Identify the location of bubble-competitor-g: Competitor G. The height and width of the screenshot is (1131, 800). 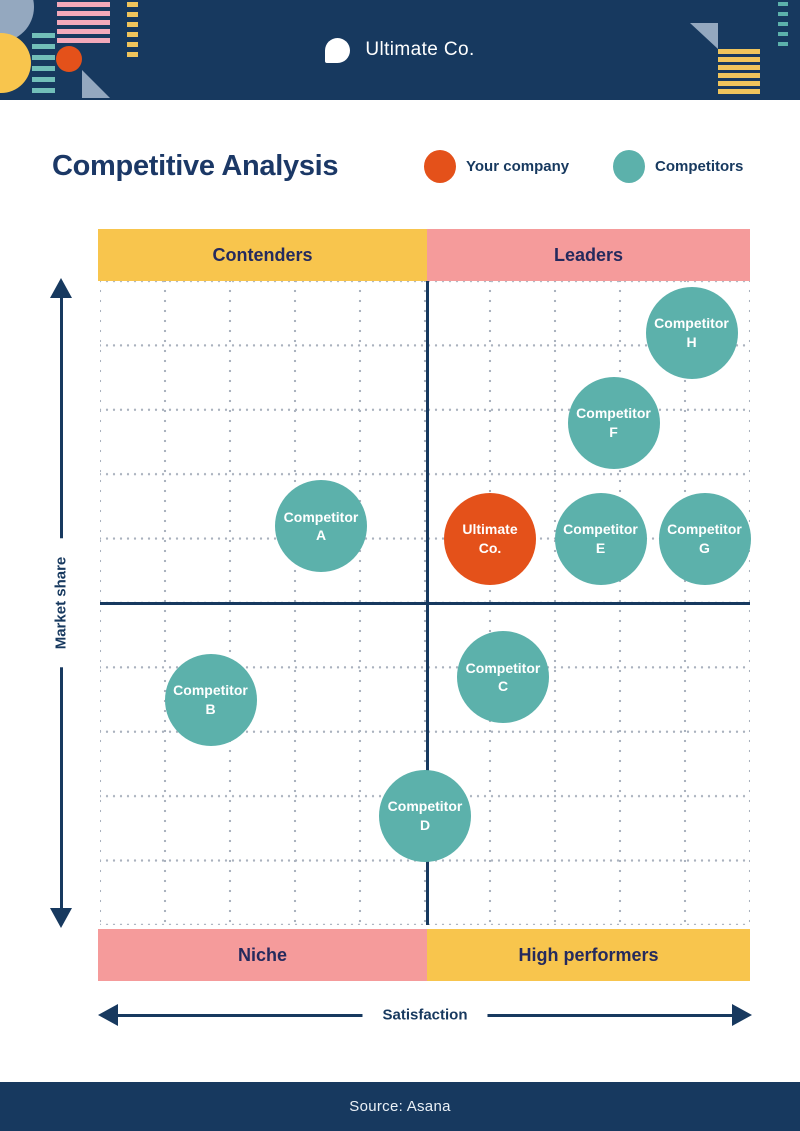
(704, 538).